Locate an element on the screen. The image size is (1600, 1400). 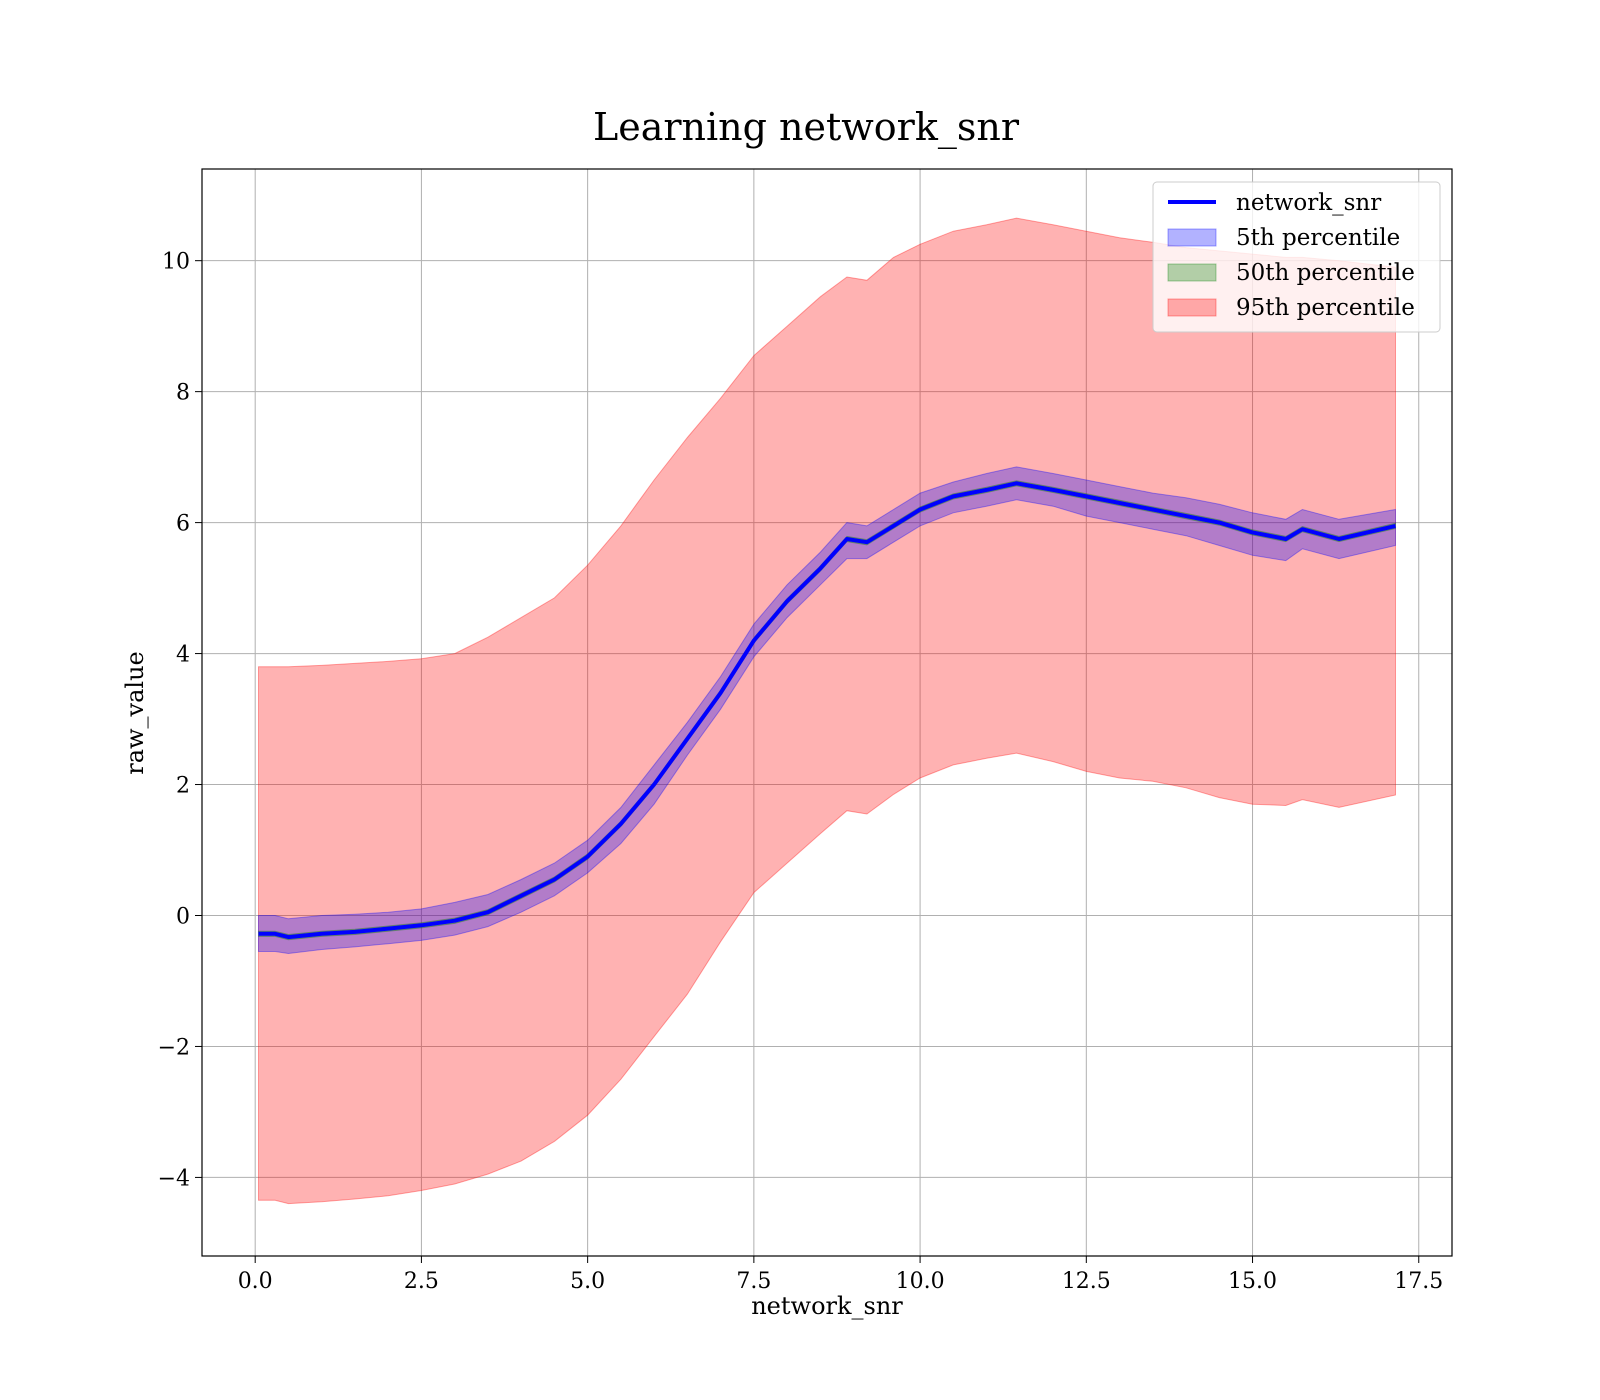
legend-label: 5th percentile is located at coordinates (1318, 238).